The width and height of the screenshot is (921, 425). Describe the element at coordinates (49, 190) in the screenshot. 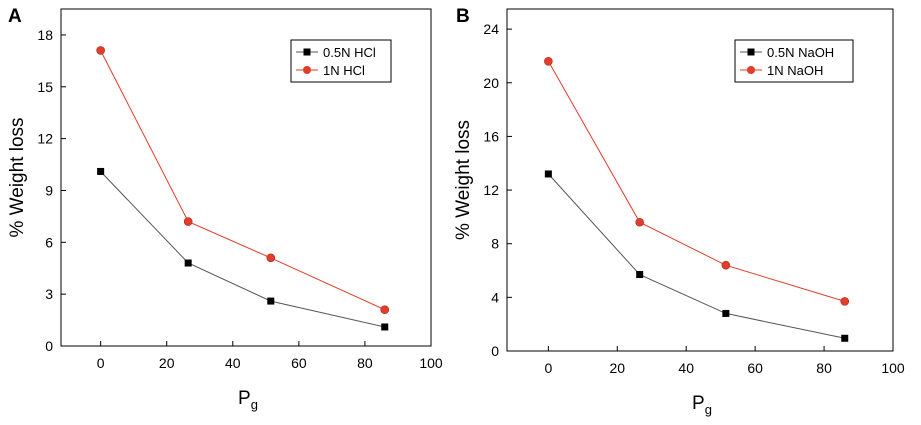

I see `y-tick-label: 9` at that location.